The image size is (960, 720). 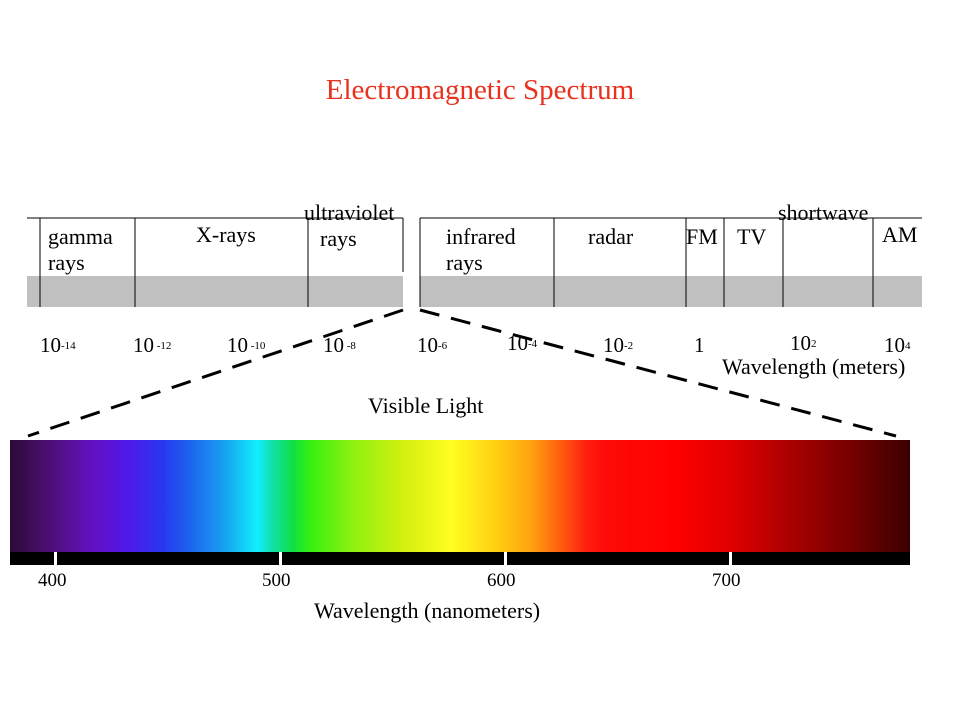 What do you see at coordinates (432, 345) in the screenshot?
I see `wavelength-tick: 10⁻⁶` at bounding box center [432, 345].